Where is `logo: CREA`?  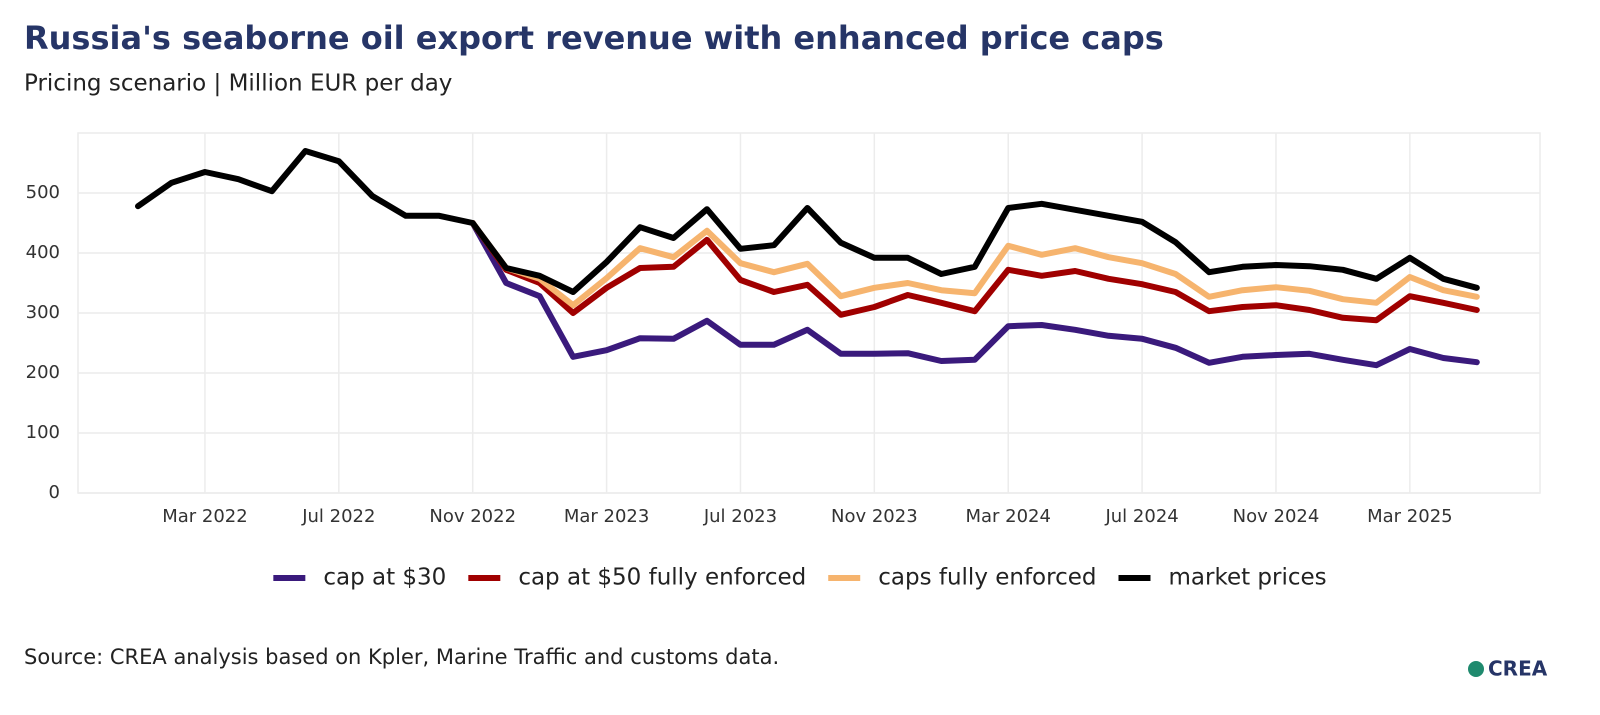 logo: CREA is located at coordinates (1508, 669).